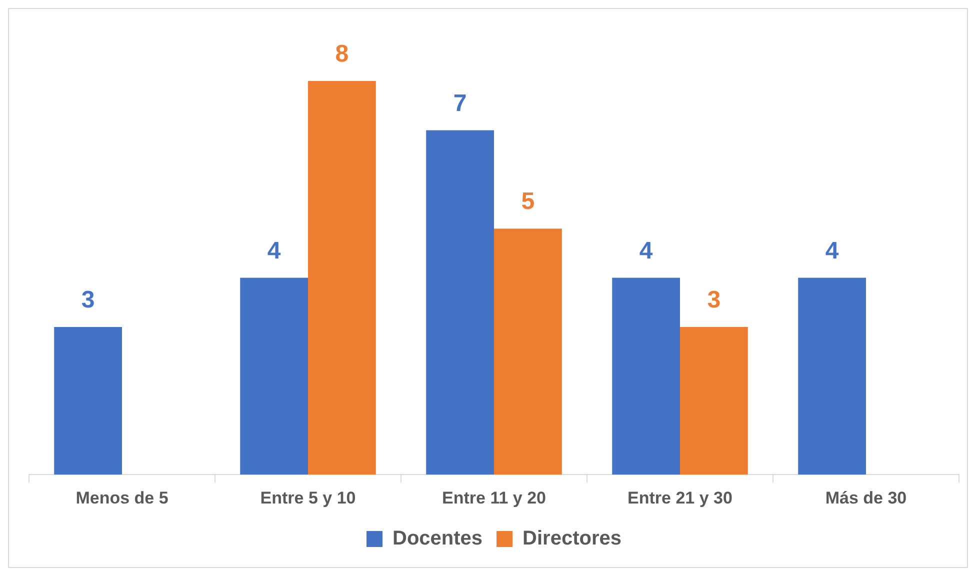 The height and width of the screenshot is (576, 976). Describe the element at coordinates (122, 498) in the screenshot. I see `x-tick-label: Menos de 5` at that location.